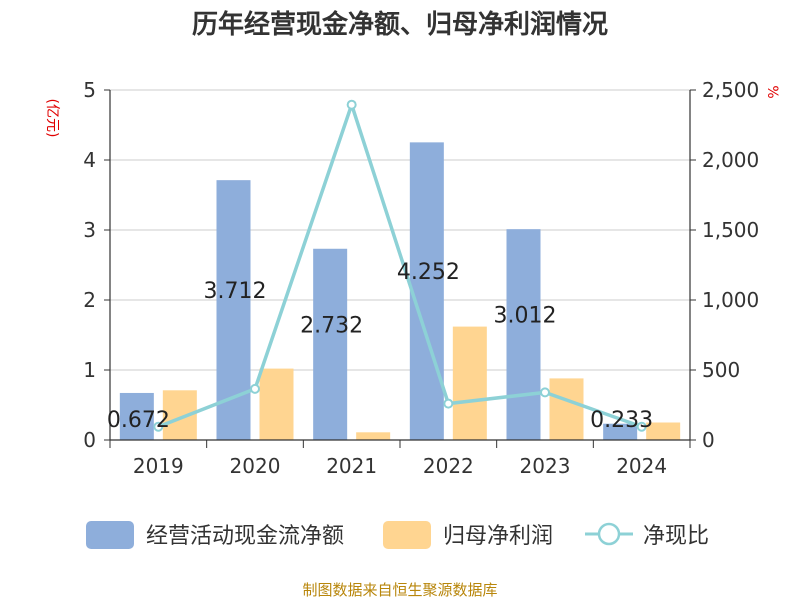 The height and width of the screenshot is (604, 800). Describe the element at coordinates (641, 466) in the screenshot. I see `x-tick-label: 2024` at that location.